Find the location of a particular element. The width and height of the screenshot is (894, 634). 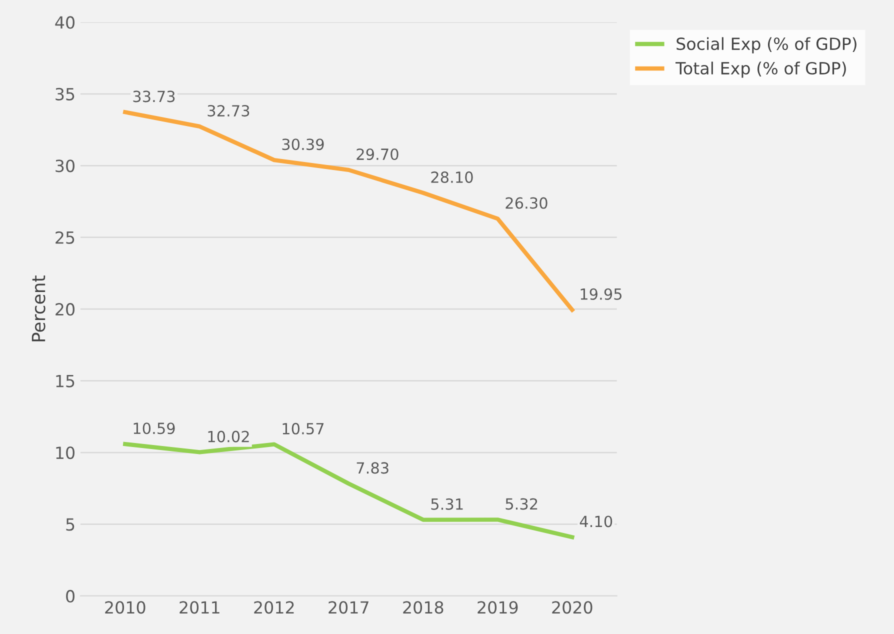

x-tick-label: 2011 is located at coordinates (200, 607).